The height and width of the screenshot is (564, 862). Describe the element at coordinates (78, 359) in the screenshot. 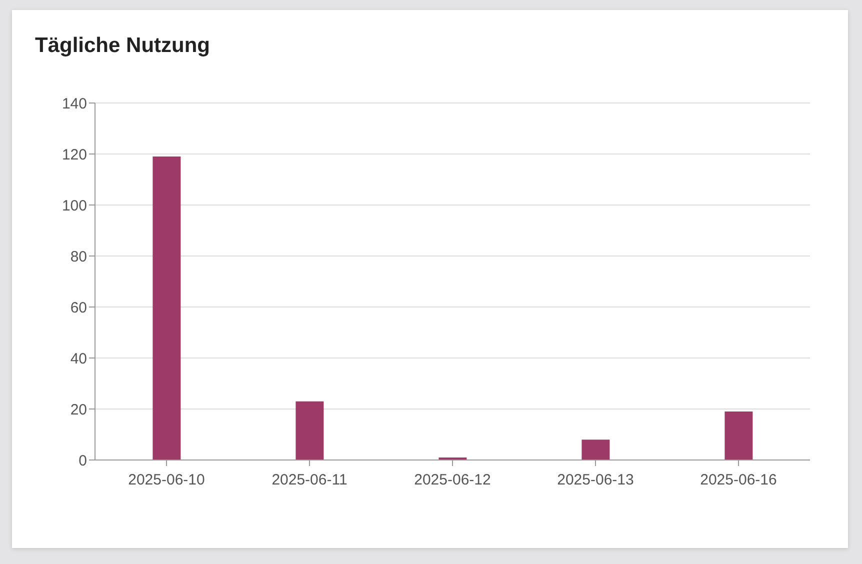

I see `y-tick-label: 40` at that location.